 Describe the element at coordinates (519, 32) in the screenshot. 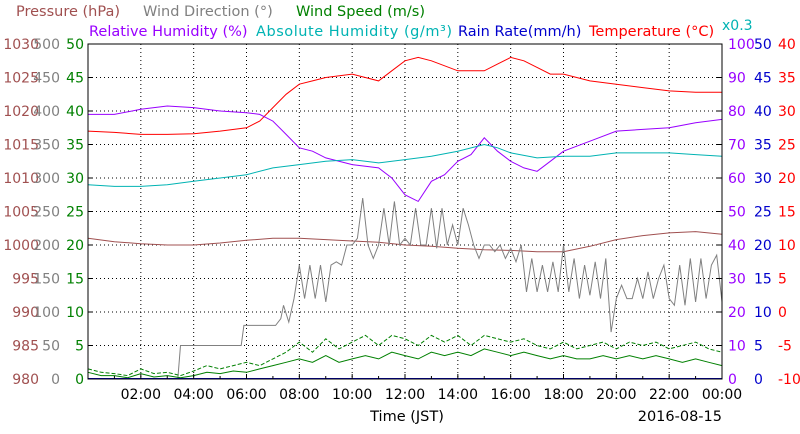

I see `legend-entry: Rain Rate(mm/h)` at that location.